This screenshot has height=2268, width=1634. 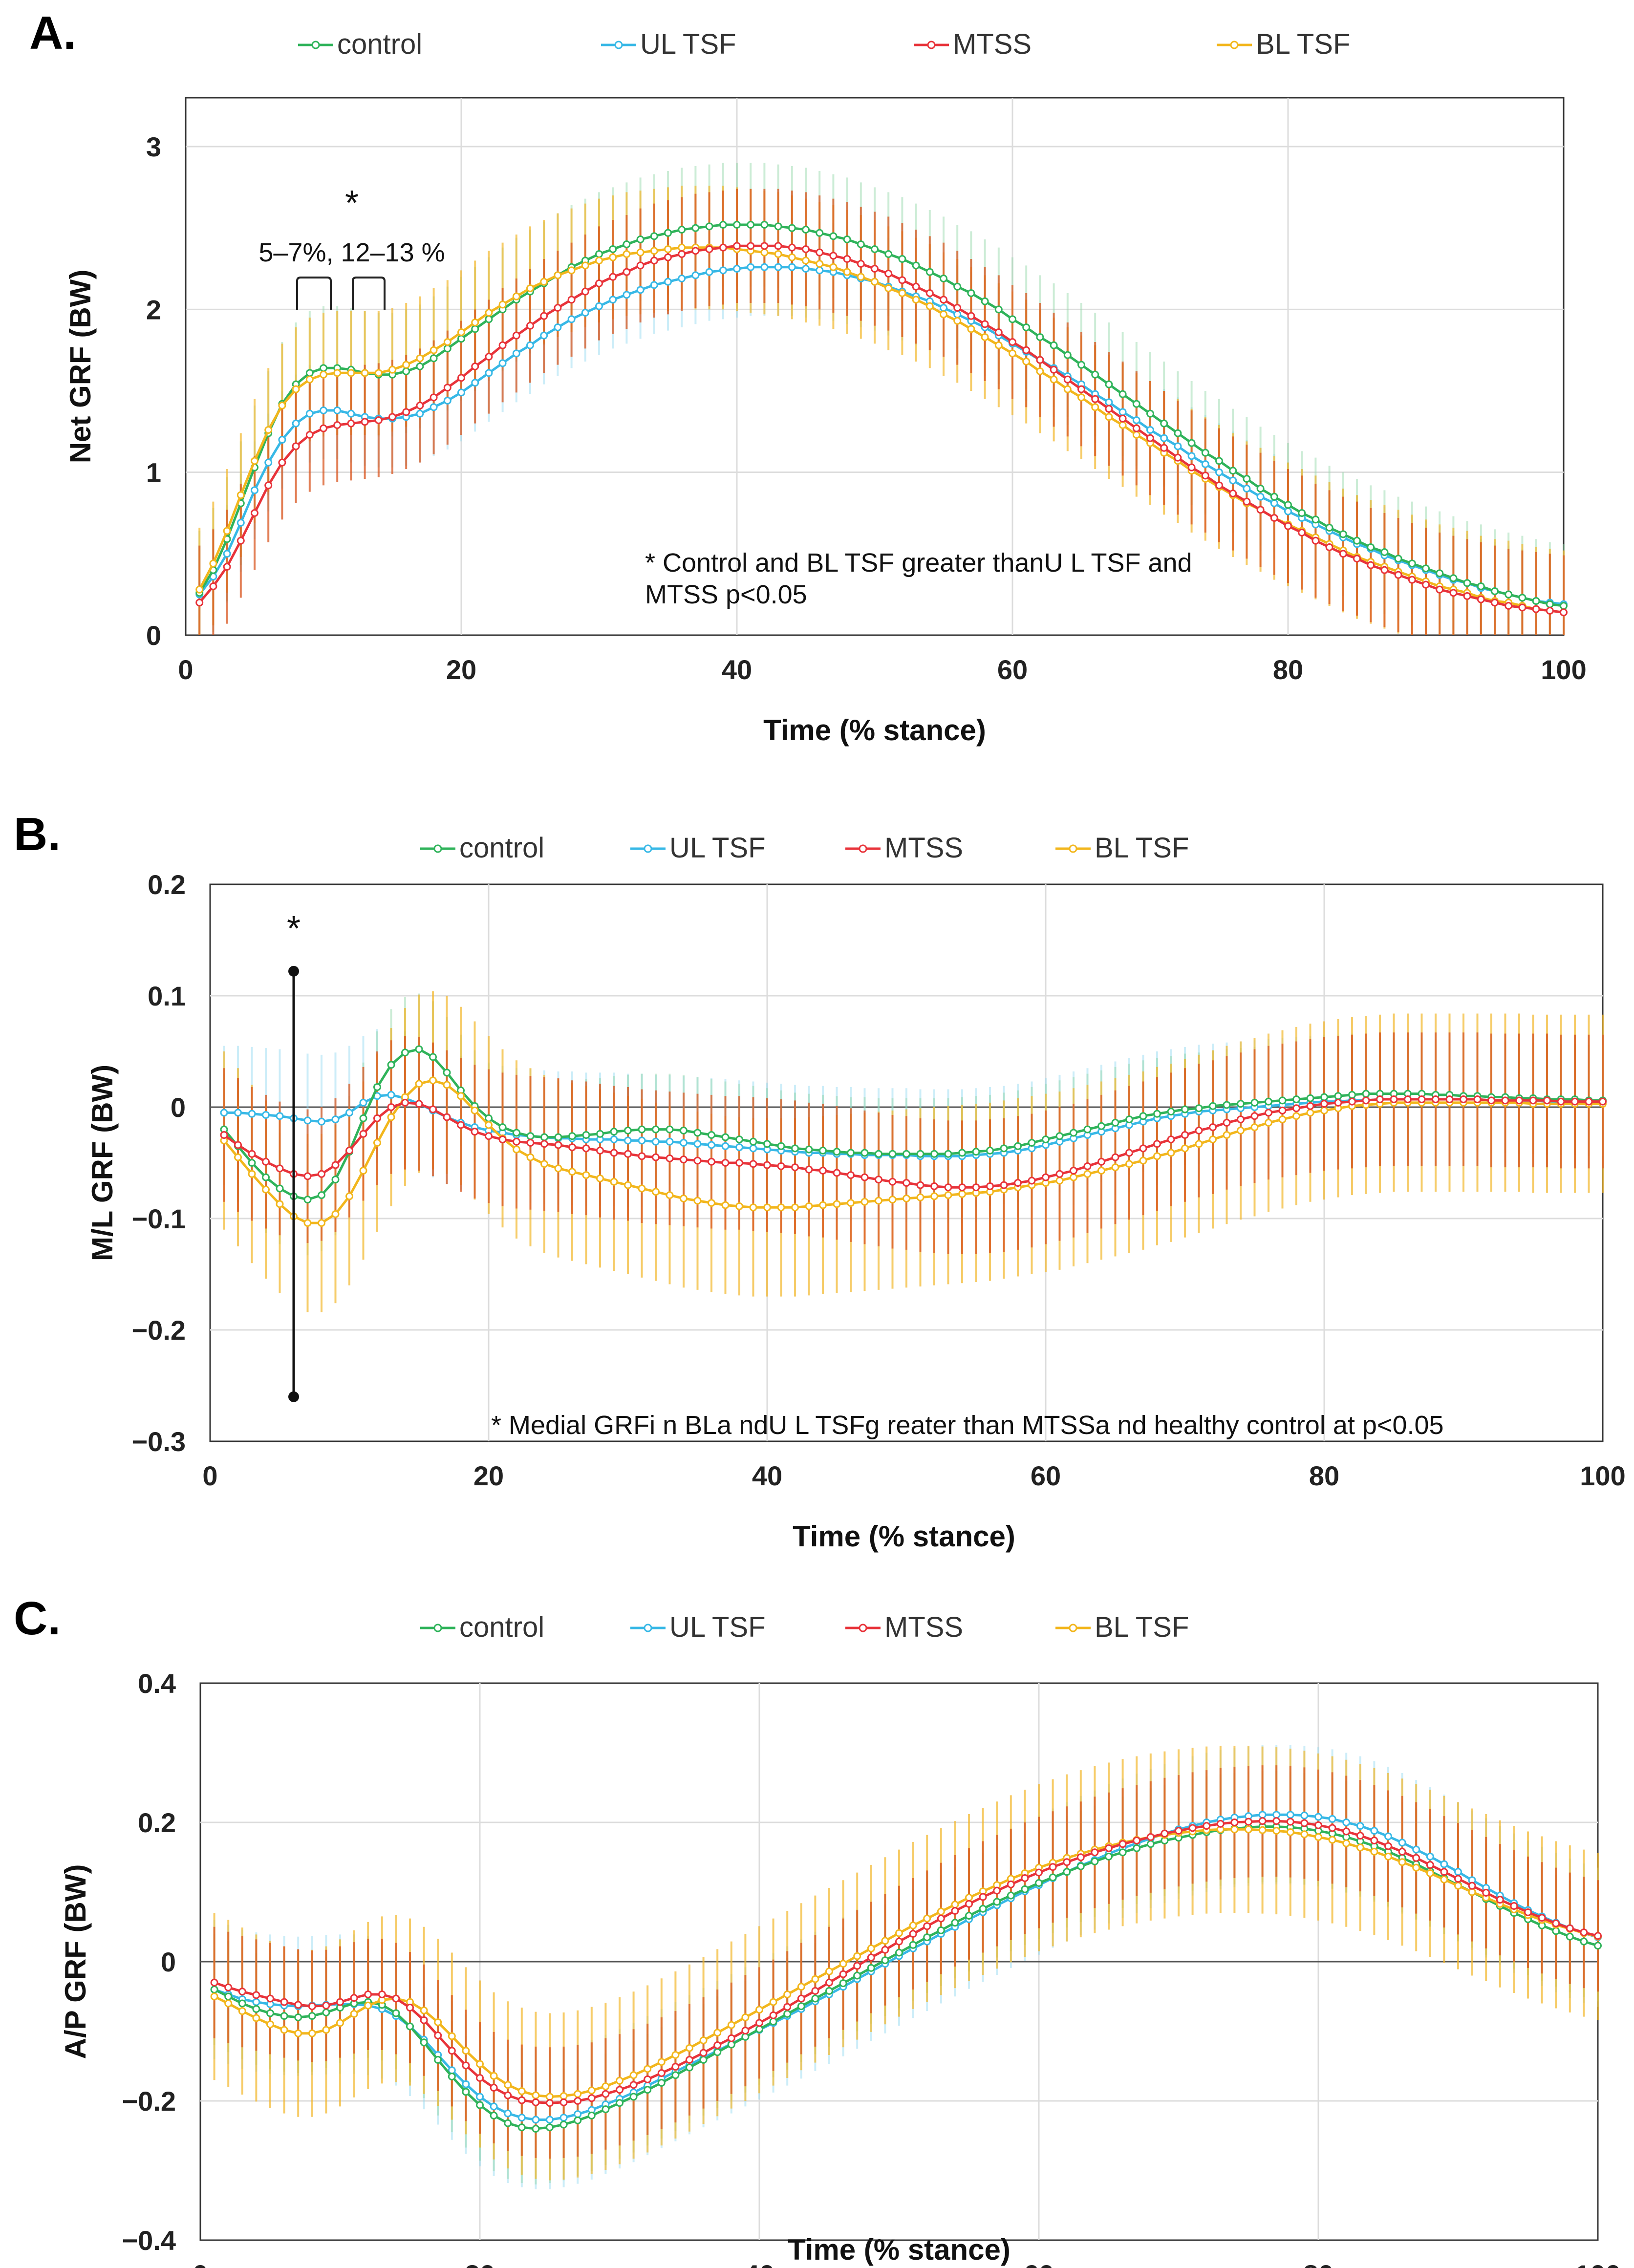 I want to click on panel-a-legend-mtss: MTSS, so click(x=973, y=44).